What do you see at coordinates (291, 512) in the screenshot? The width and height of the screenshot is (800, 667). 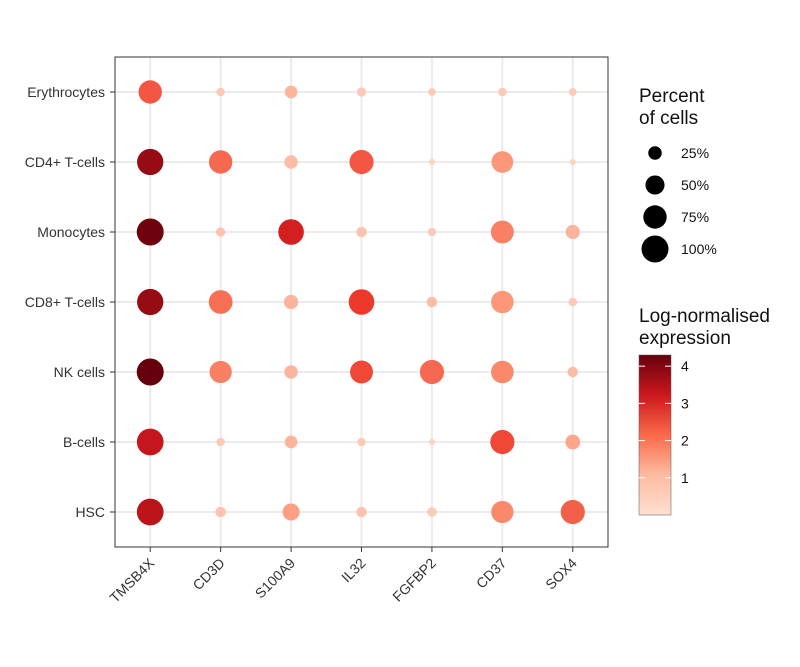 I see `dot-s100a9-hsc` at bounding box center [291, 512].